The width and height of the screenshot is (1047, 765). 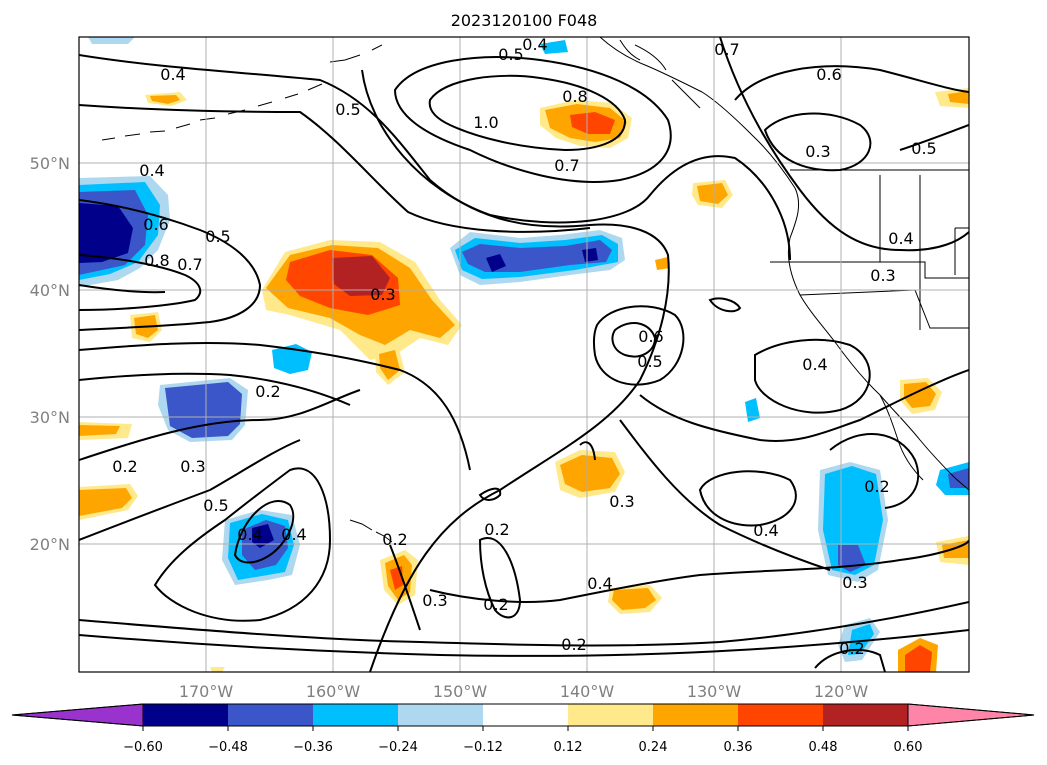 I want to click on lat-label-40n: 40°N, so click(x=50, y=290).